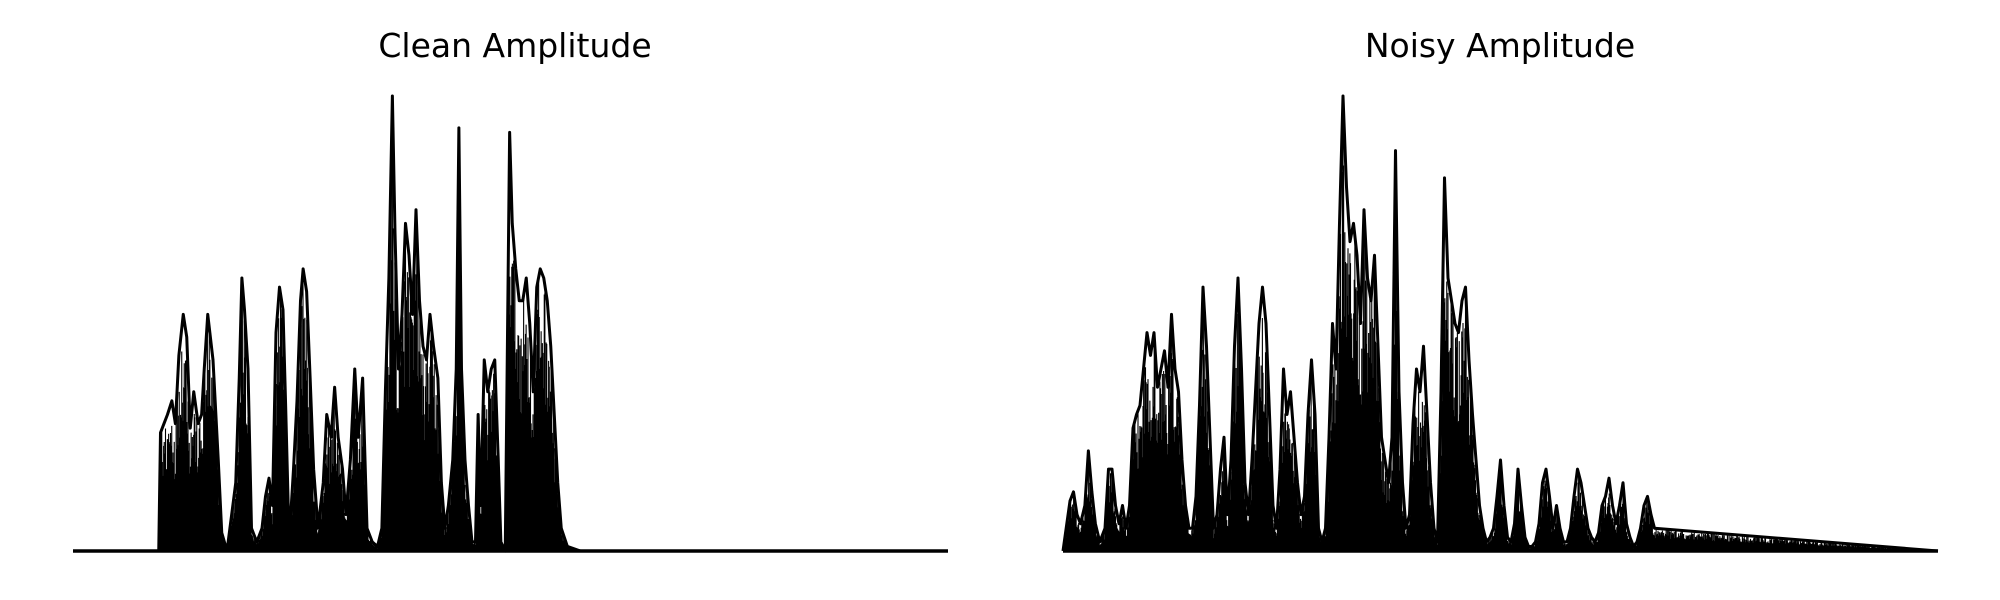 The width and height of the screenshot is (2000, 600). Describe the element at coordinates (1500, 45) in the screenshot. I see `noisy-amplitude-title: Noisy Amplitude` at that location.